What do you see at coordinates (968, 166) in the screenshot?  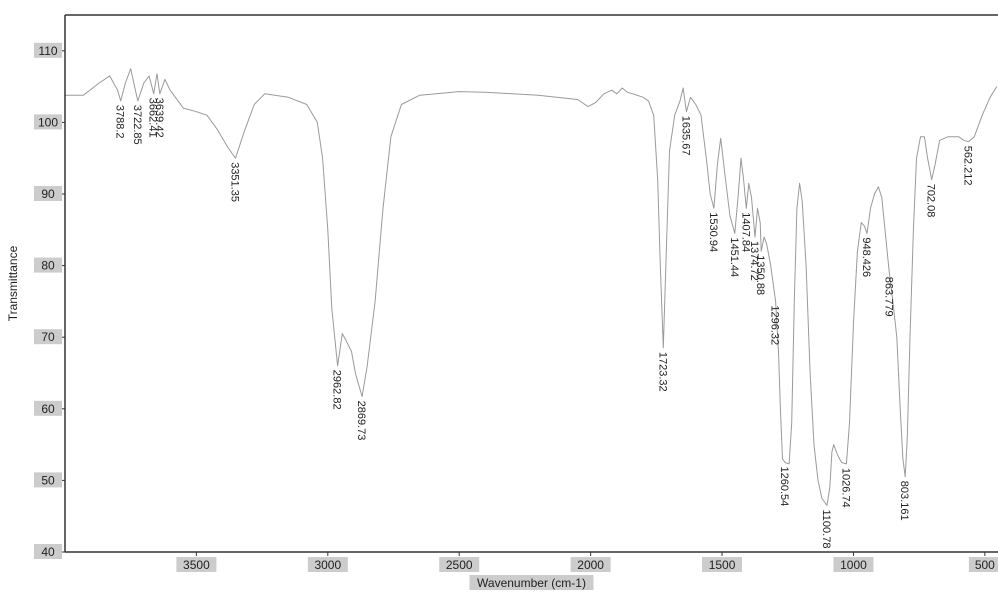 I see `peak-label: 562.212` at bounding box center [968, 166].